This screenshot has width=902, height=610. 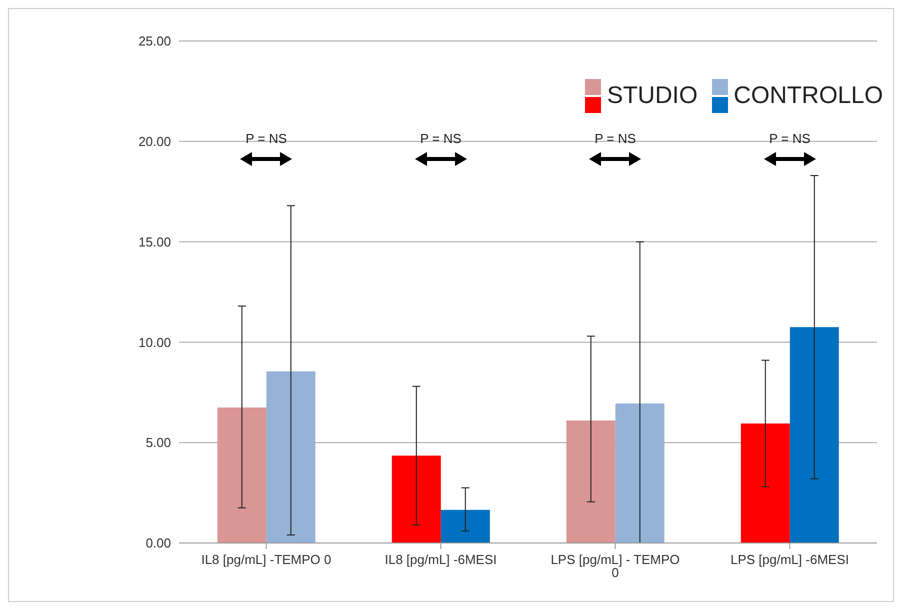 What do you see at coordinates (154, 342) in the screenshot?
I see `y-tick-label: 10.00` at bounding box center [154, 342].